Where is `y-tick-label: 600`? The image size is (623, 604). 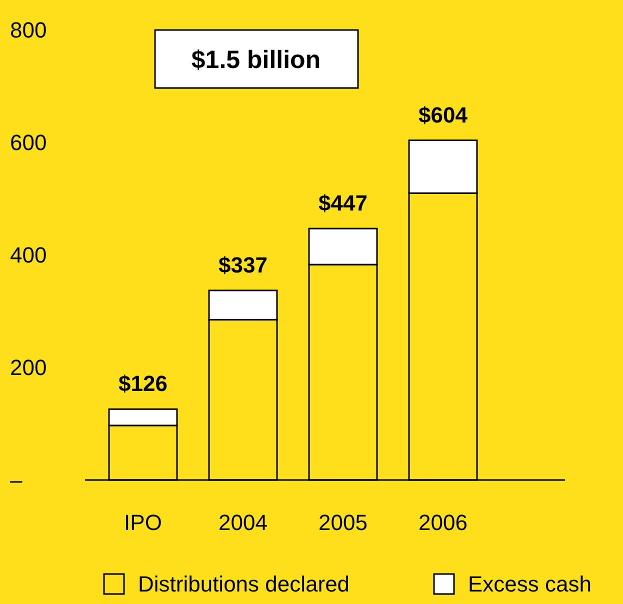
y-tick-label: 600 is located at coordinates (28, 143).